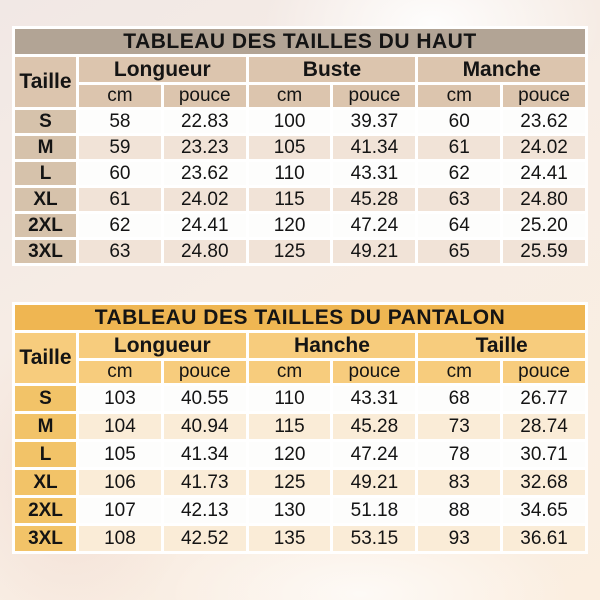  I want to click on value-cell: 100, so click(289, 121).